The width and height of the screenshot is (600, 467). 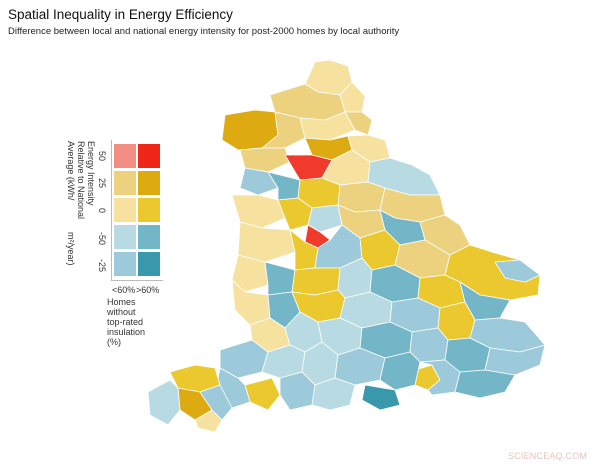 I want to click on legend-y-tick: -50, so click(x=102, y=239).